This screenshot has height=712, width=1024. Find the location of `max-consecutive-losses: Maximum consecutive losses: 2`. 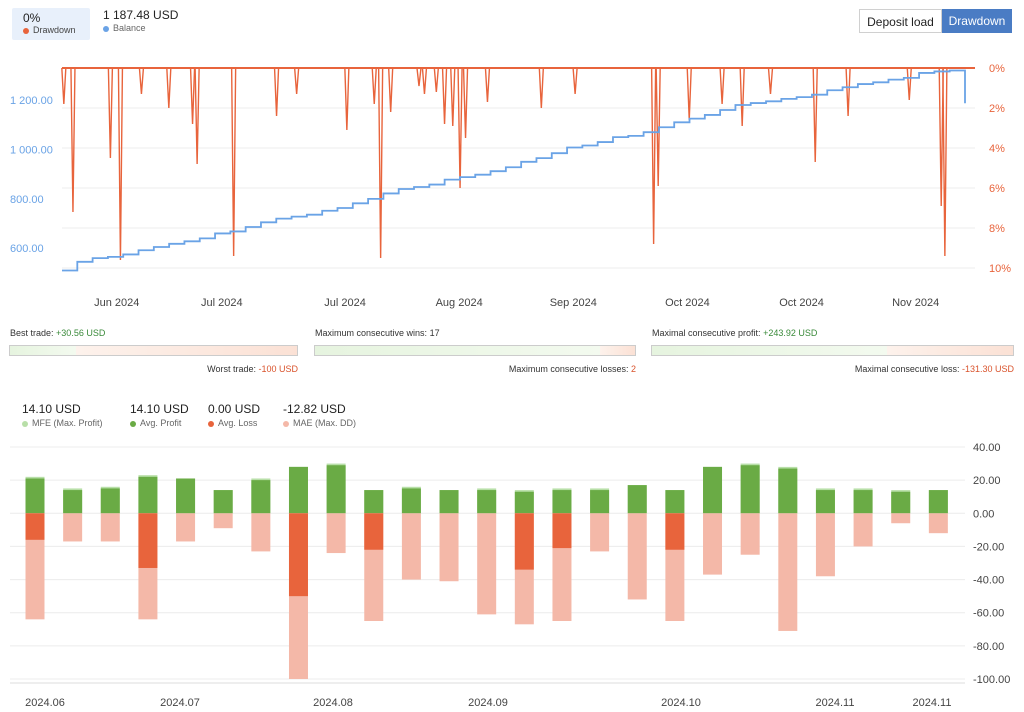

max-consecutive-losses: Maximum consecutive losses: 2 is located at coordinates (572, 369).